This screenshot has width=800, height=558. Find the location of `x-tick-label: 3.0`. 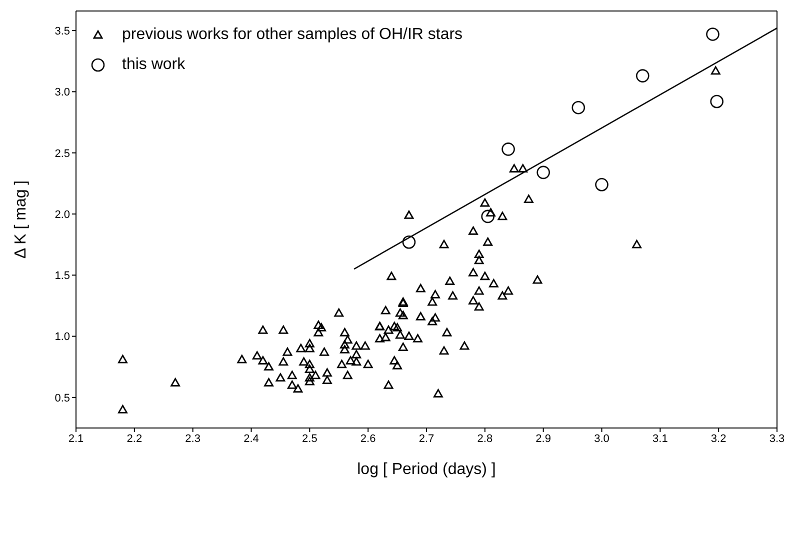

x-tick-label: 3.0 is located at coordinates (602, 438).